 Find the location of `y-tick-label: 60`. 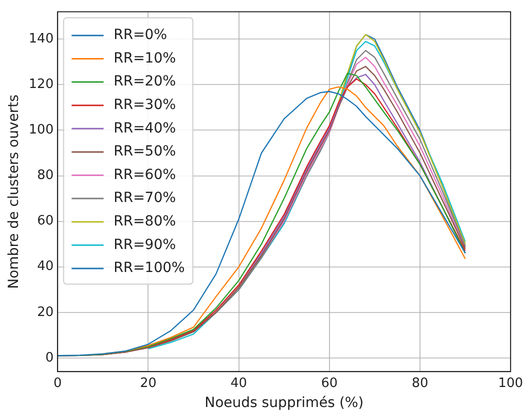

y-tick-label: 60 is located at coordinates (45, 221).